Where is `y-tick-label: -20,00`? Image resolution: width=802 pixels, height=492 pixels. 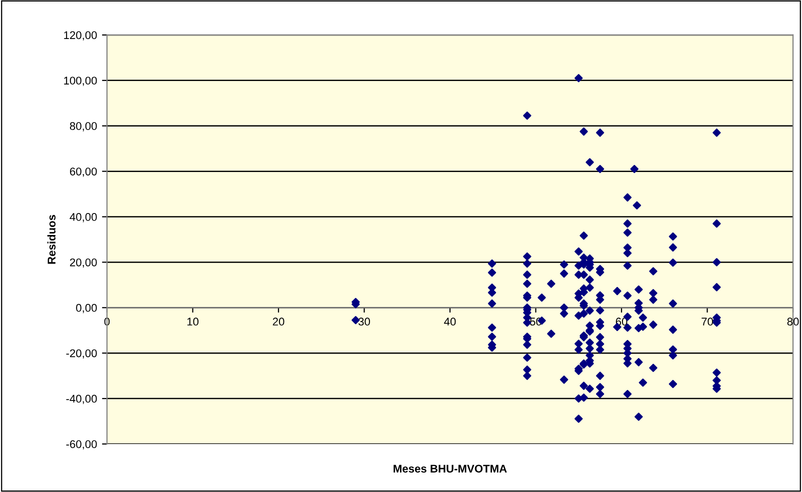
y-tick-label: -20,00 is located at coordinates (81, 354).